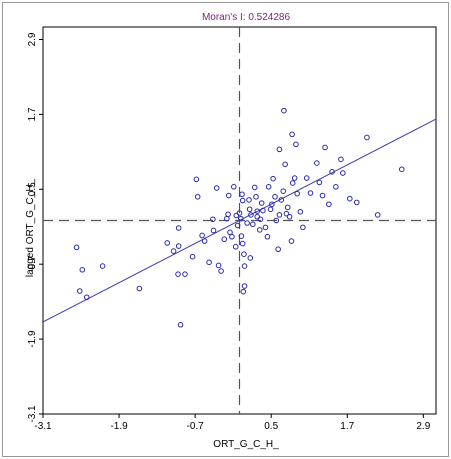 Image resolution: width=451 pixels, height=459 pixels. Describe the element at coordinates (32, 339) in the screenshot. I see `y-tick-label: -1.9` at that location.